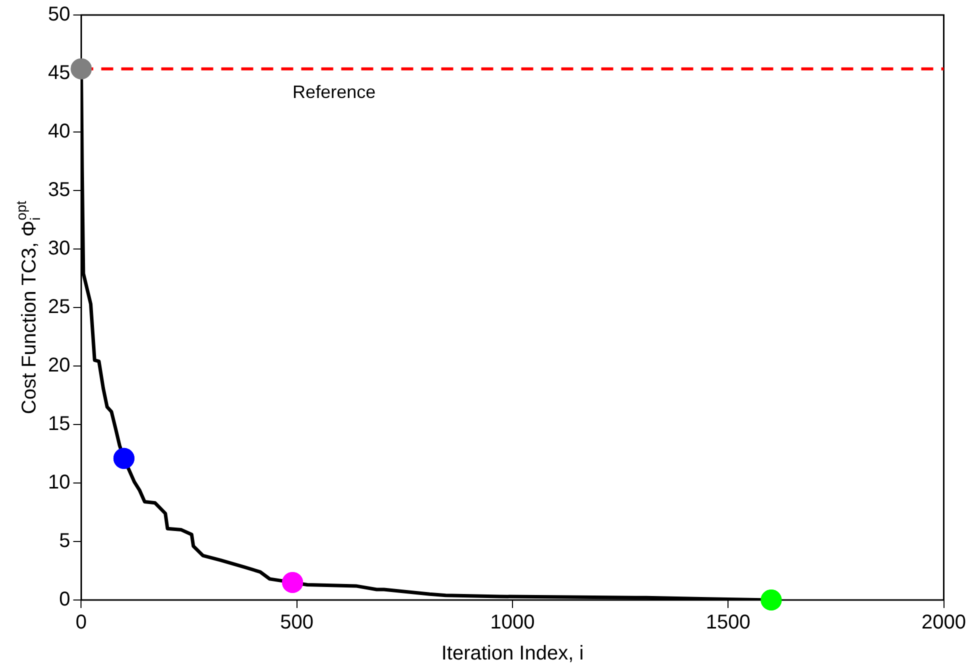  Describe the element at coordinates (59, 307) in the screenshot. I see `y-tick-label: 25` at that location.